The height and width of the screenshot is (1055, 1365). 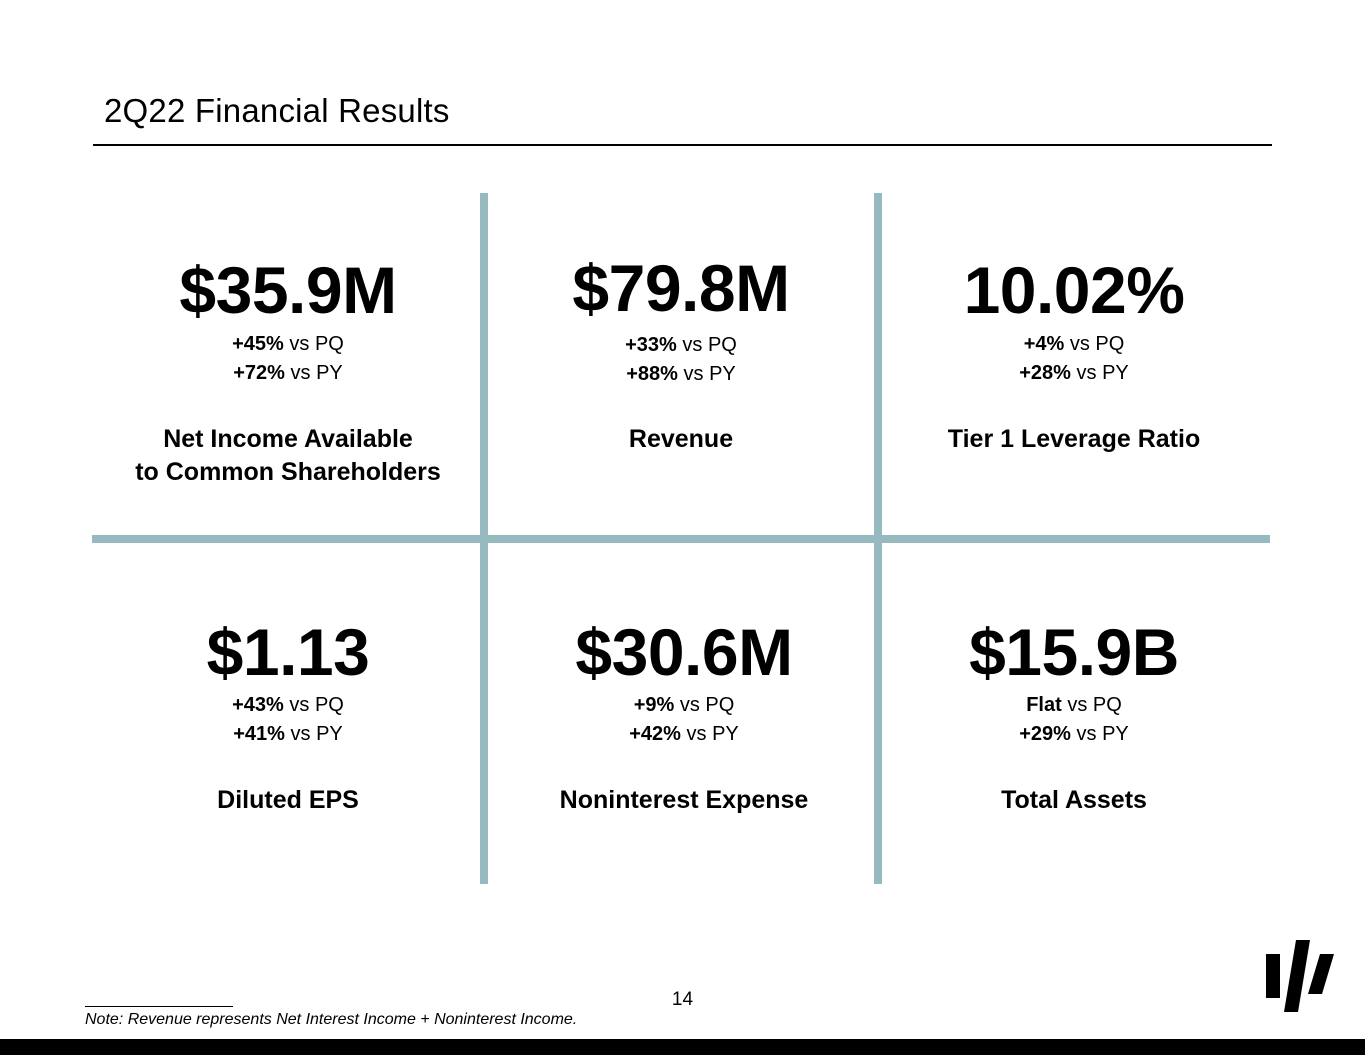 I want to click on metric-value: 10.02%, so click(x=1074, y=290).